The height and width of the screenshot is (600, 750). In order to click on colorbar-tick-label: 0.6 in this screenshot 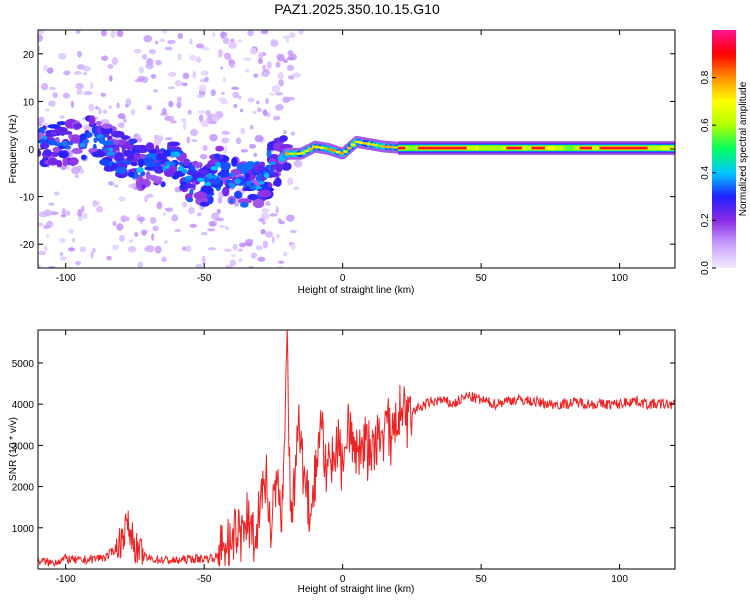, I will do `click(705, 125)`.